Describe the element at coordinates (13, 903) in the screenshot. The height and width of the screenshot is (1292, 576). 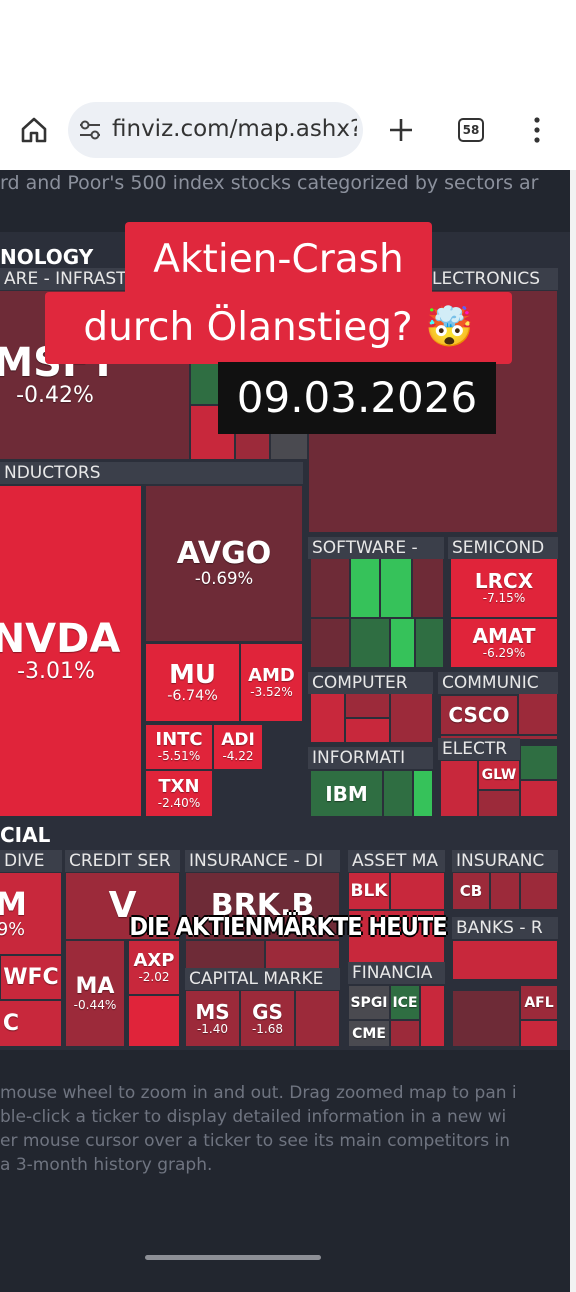
I see `ticker: M` at that location.